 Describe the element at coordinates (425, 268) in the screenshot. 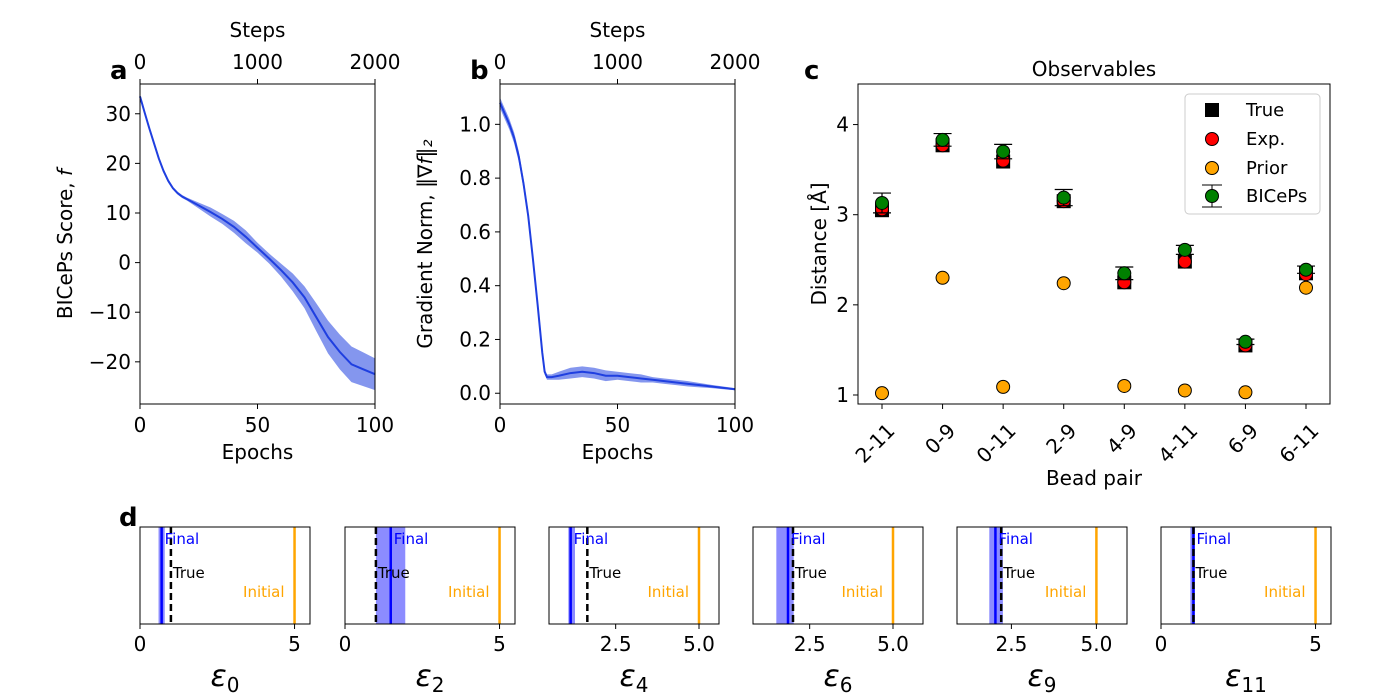

I see `y-axis-label-text: Gradient Norm,` at that location.